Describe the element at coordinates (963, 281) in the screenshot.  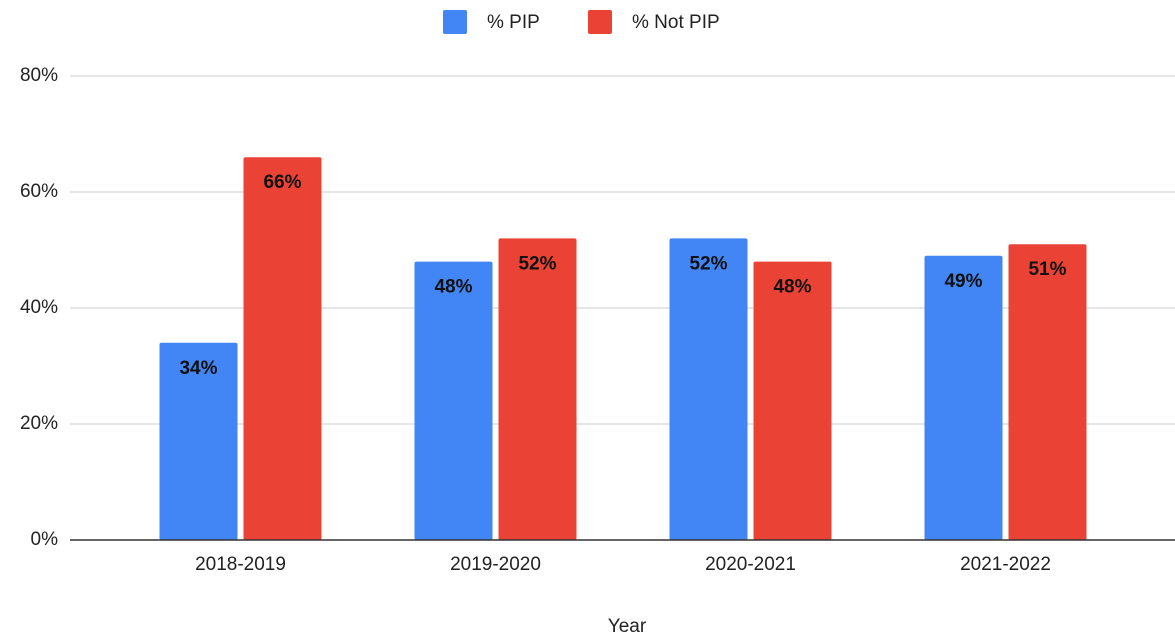
I see `value-label: 49%` at that location.